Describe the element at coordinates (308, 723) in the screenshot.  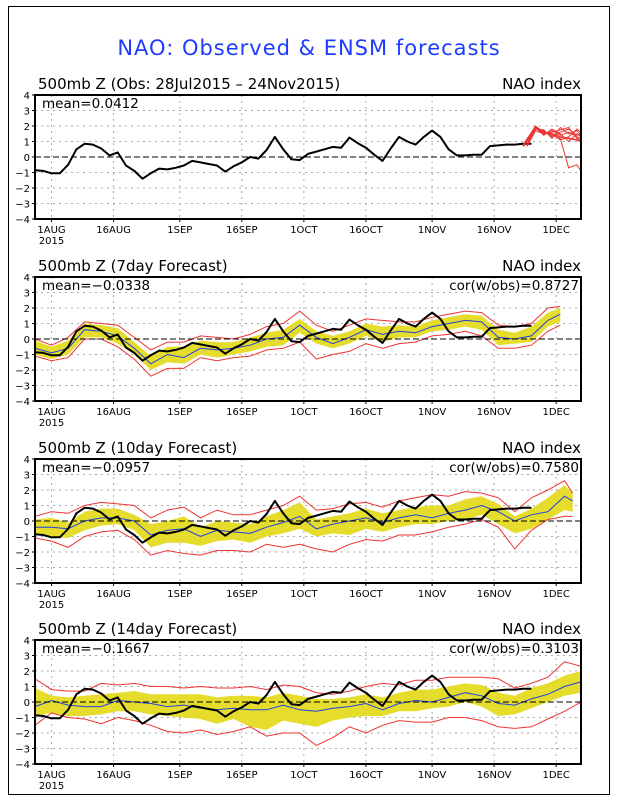
I see `ensemble-min-line` at that location.